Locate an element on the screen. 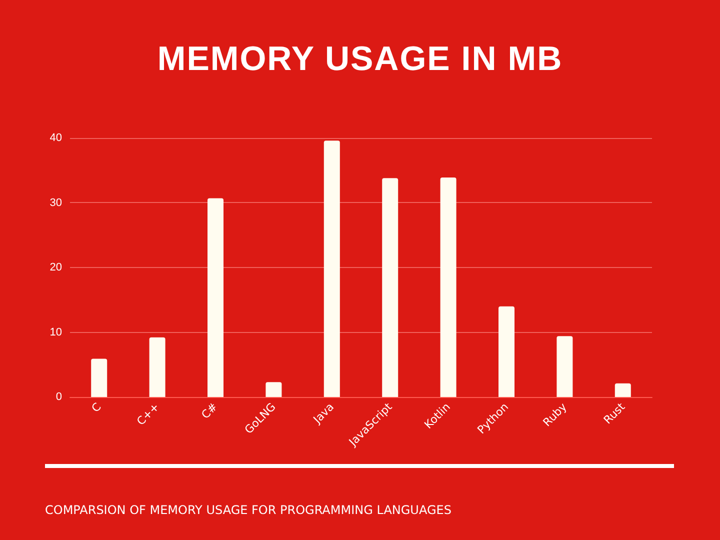  y-tick-label: 40 is located at coordinates (56, 138).